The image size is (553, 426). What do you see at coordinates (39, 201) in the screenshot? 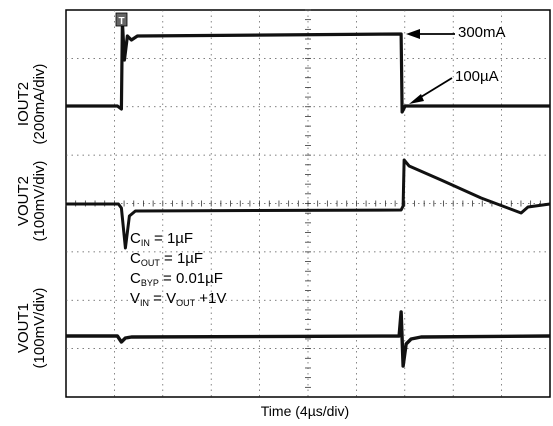
I see `vout2-label-scale: (100mV/div)` at bounding box center [39, 201].